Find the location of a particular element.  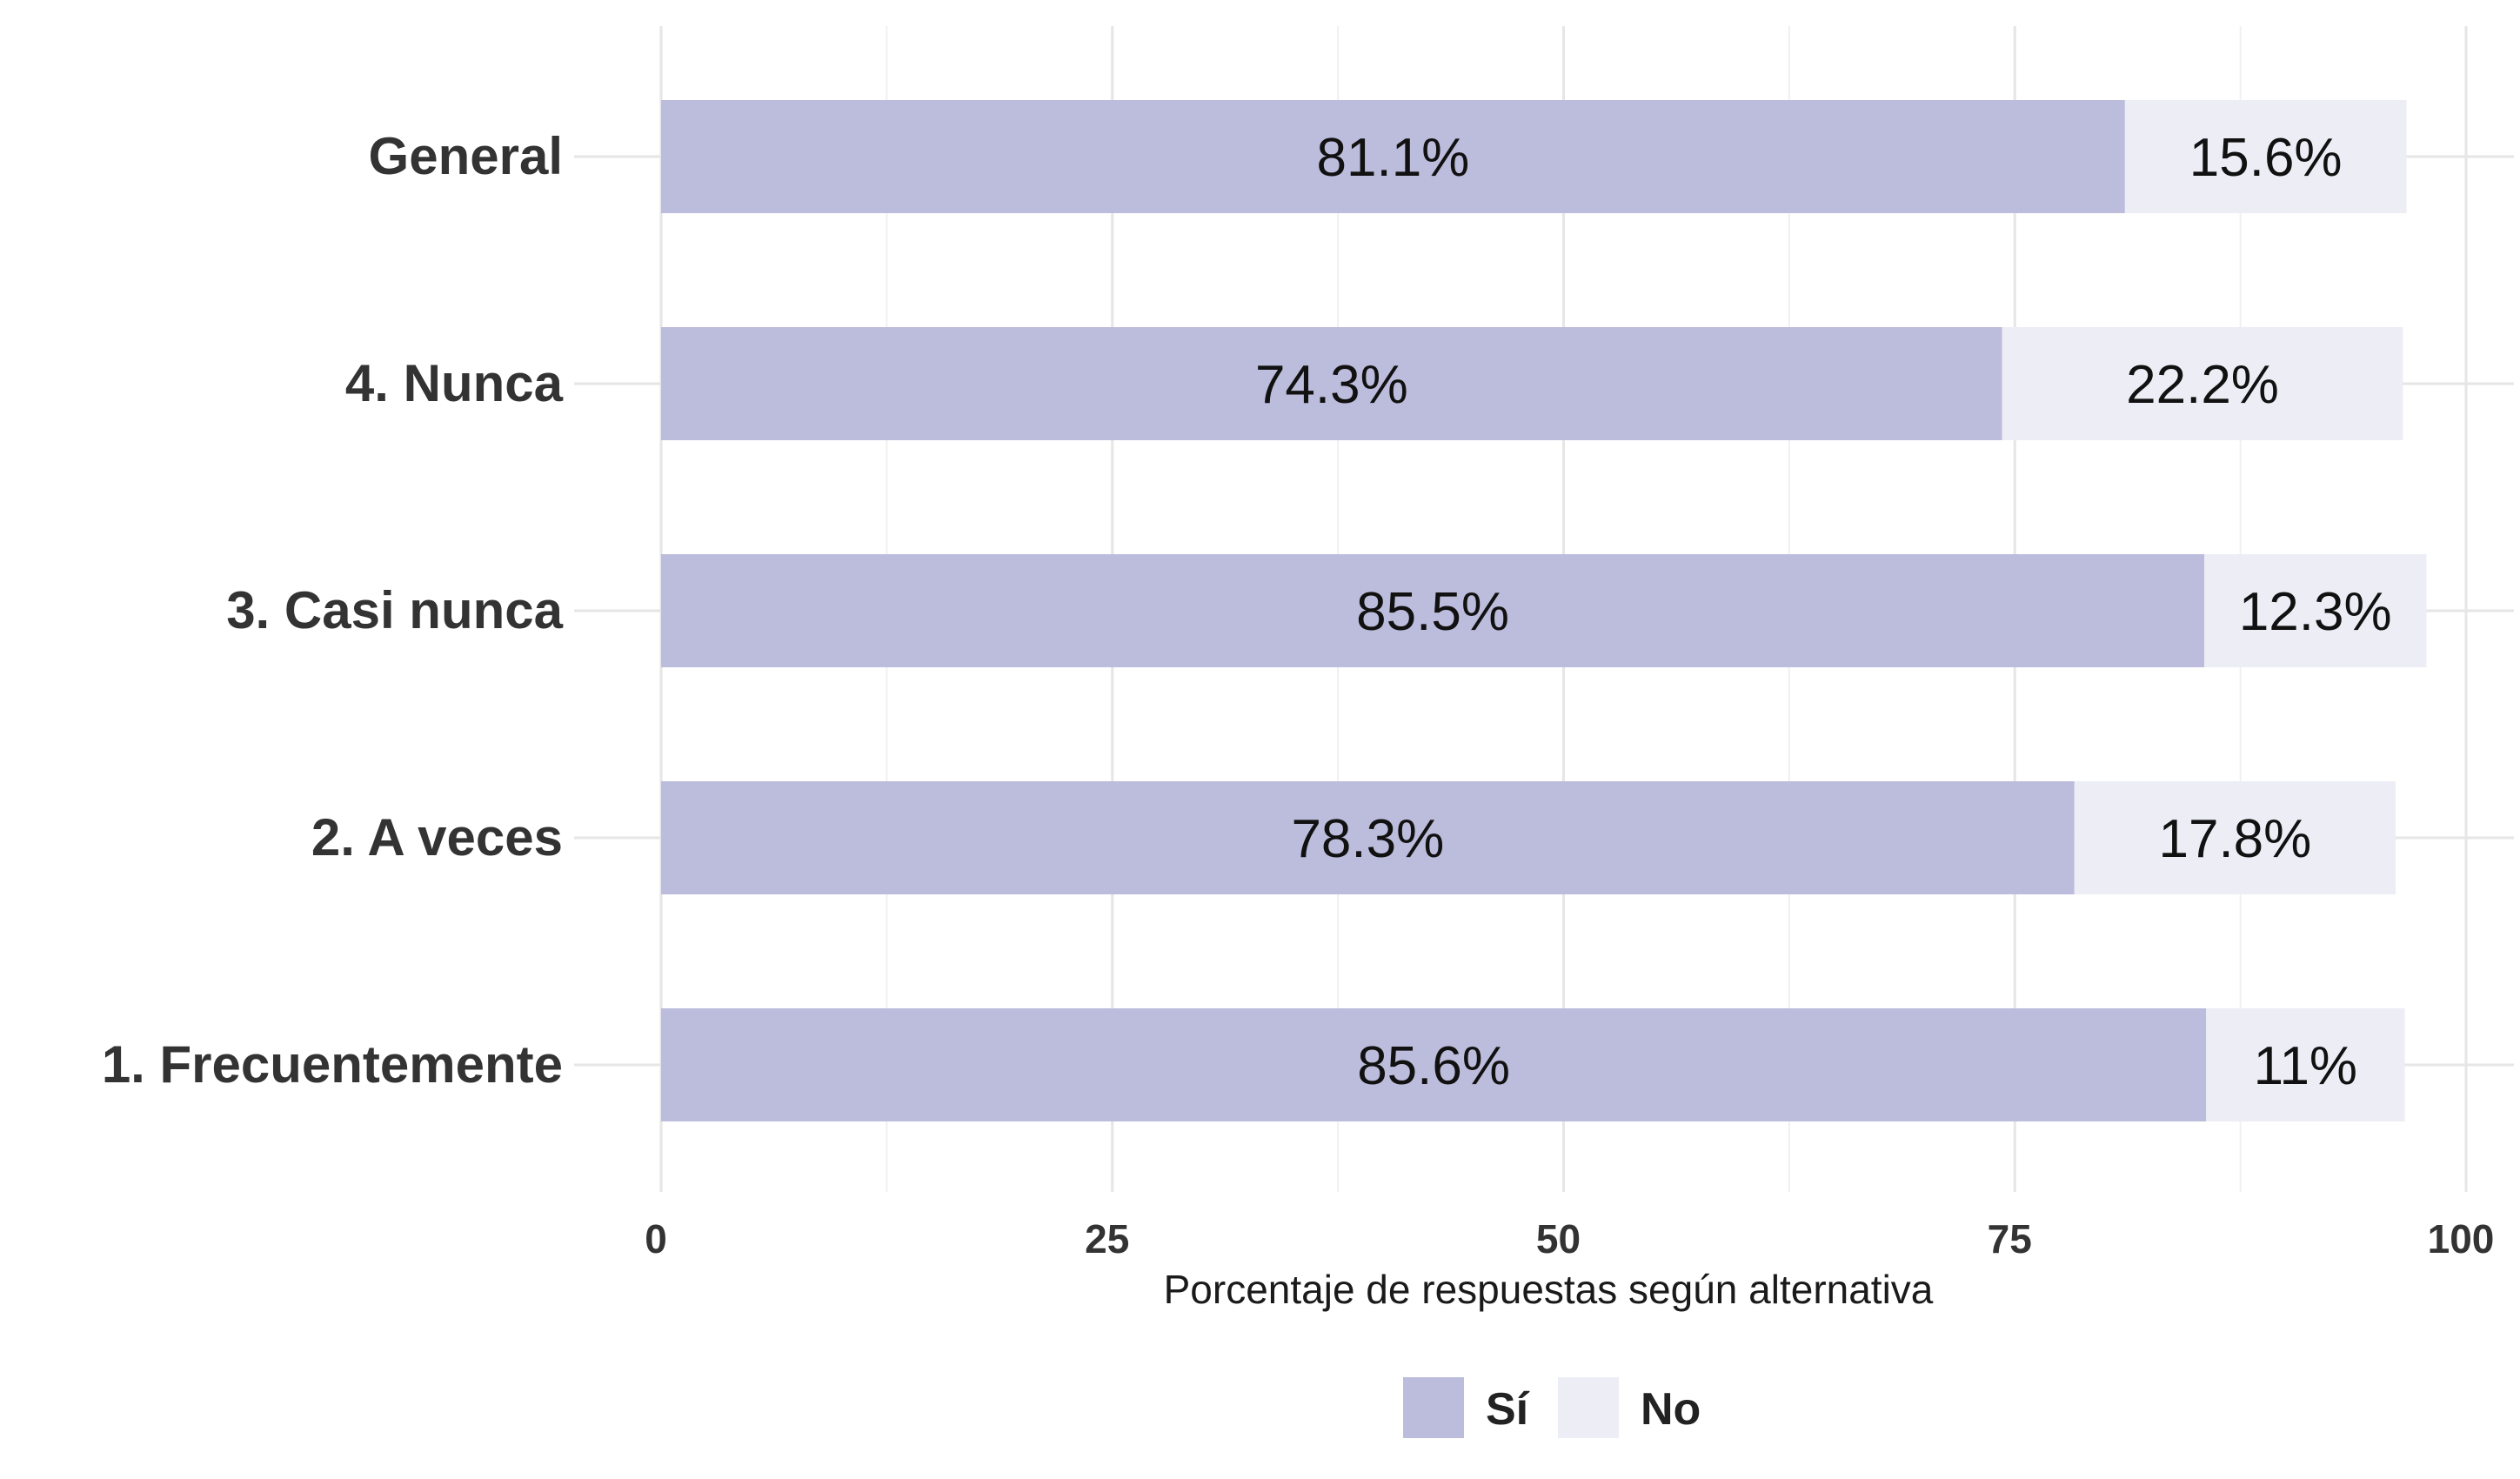

legend: Sí No is located at coordinates (1552, 1407).